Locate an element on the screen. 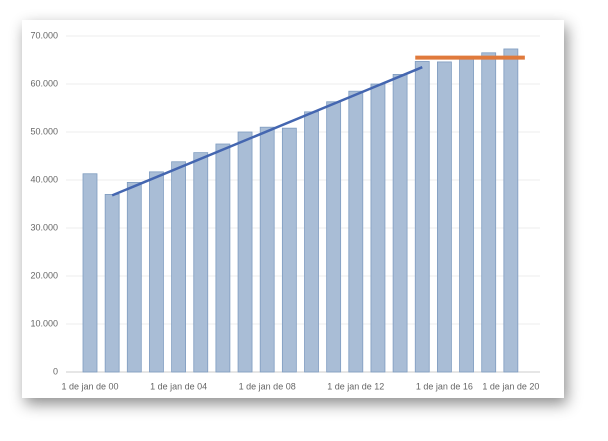  y-tick-label: 40.000 is located at coordinates (44, 179).